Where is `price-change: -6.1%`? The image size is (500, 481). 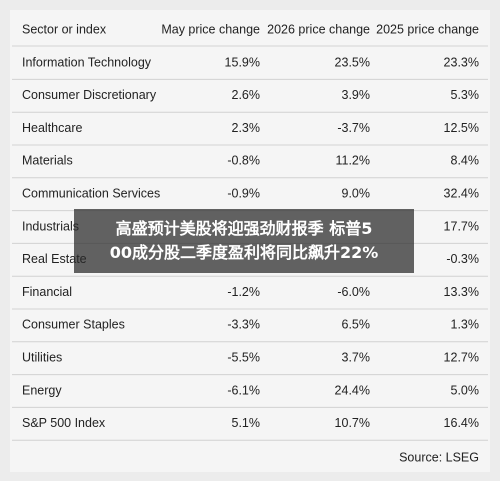
price-change: -6.1% is located at coordinates (243, 390).